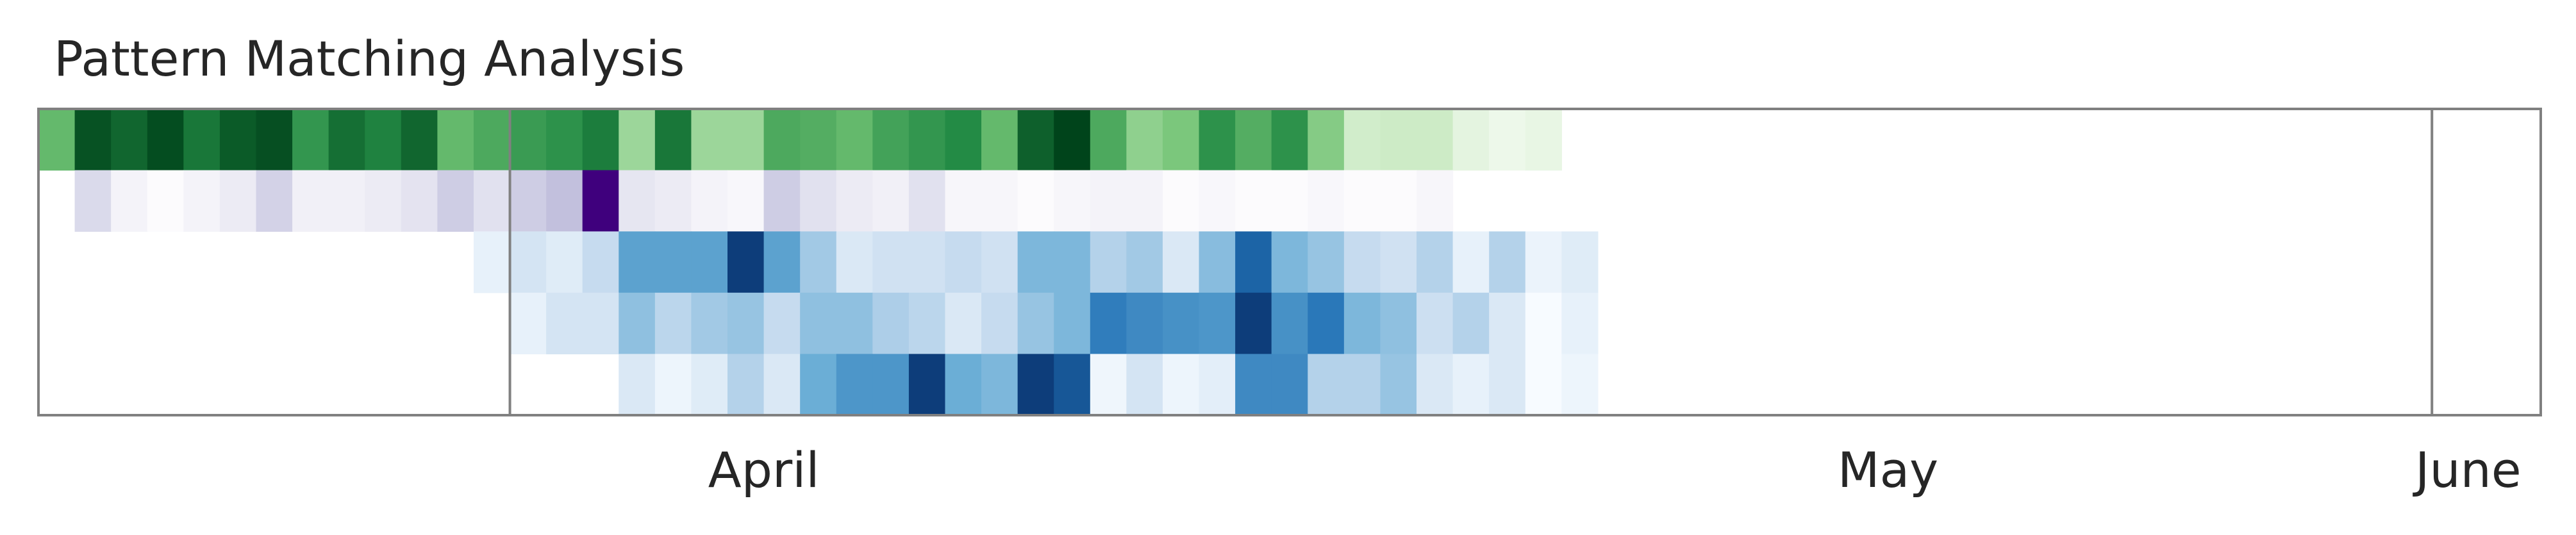 The image size is (2576, 535). I want to click on chart-title: Pattern Matching Analysis, so click(370, 59).